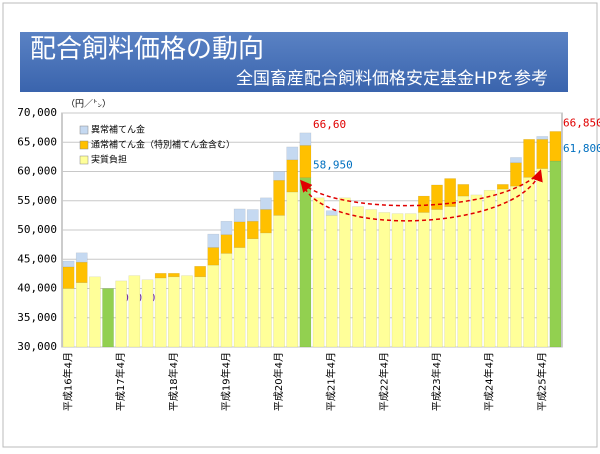 The width and height of the screenshot is (600, 454). Describe the element at coordinates (581, 148) in the screenshot. I see `value-label: 61,800` at that location.